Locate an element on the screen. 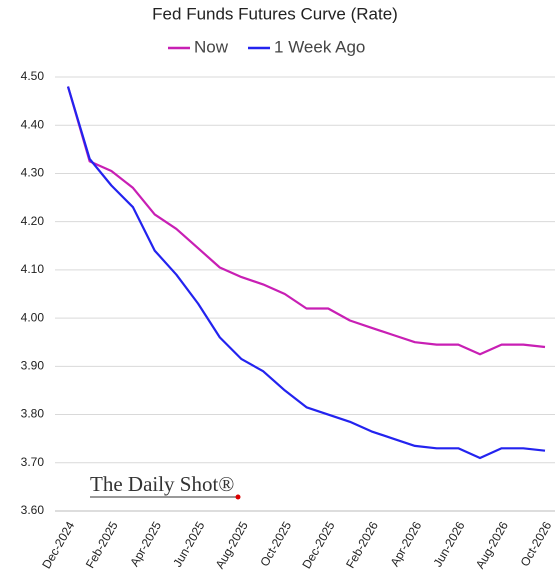  y-tick-label: 4.30 is located at coordinates (33, 173).